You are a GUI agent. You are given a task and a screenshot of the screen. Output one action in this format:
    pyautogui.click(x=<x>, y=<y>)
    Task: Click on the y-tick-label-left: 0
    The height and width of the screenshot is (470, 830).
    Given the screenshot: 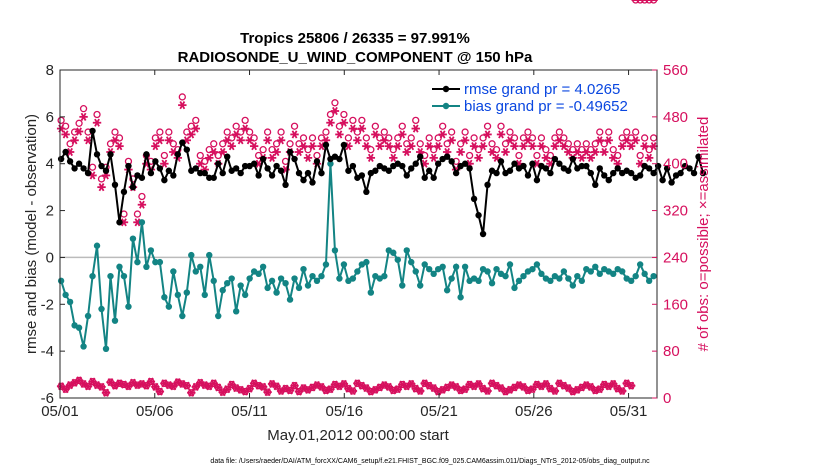 What is the action you would take?
    pyautogui.click(x=50, y=257)
    